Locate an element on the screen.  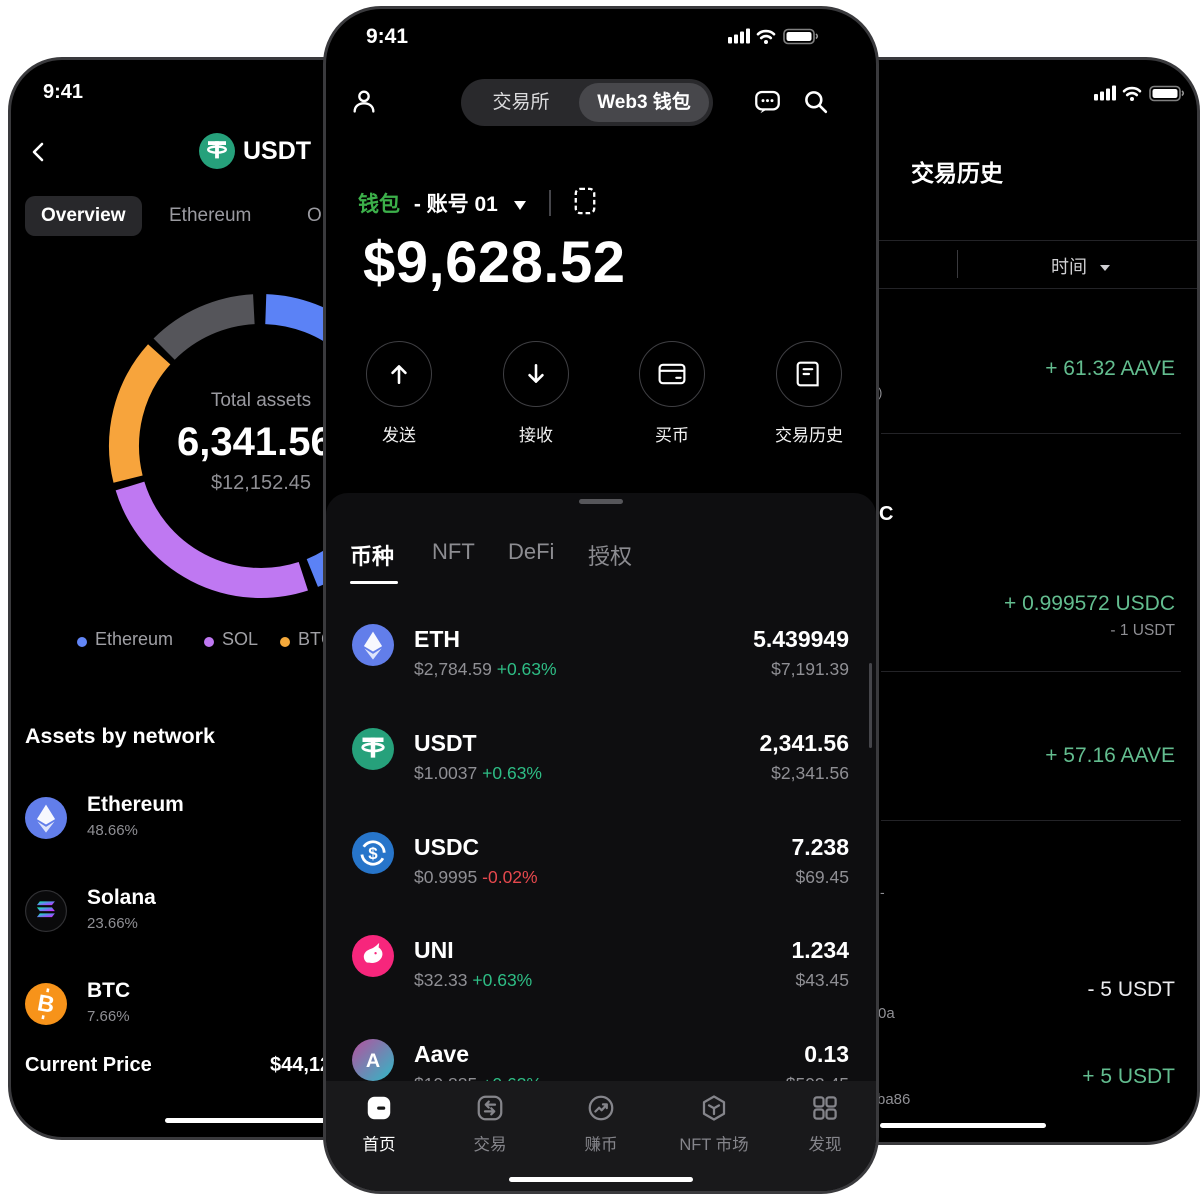
send-button is located at coordinates (399, 374).